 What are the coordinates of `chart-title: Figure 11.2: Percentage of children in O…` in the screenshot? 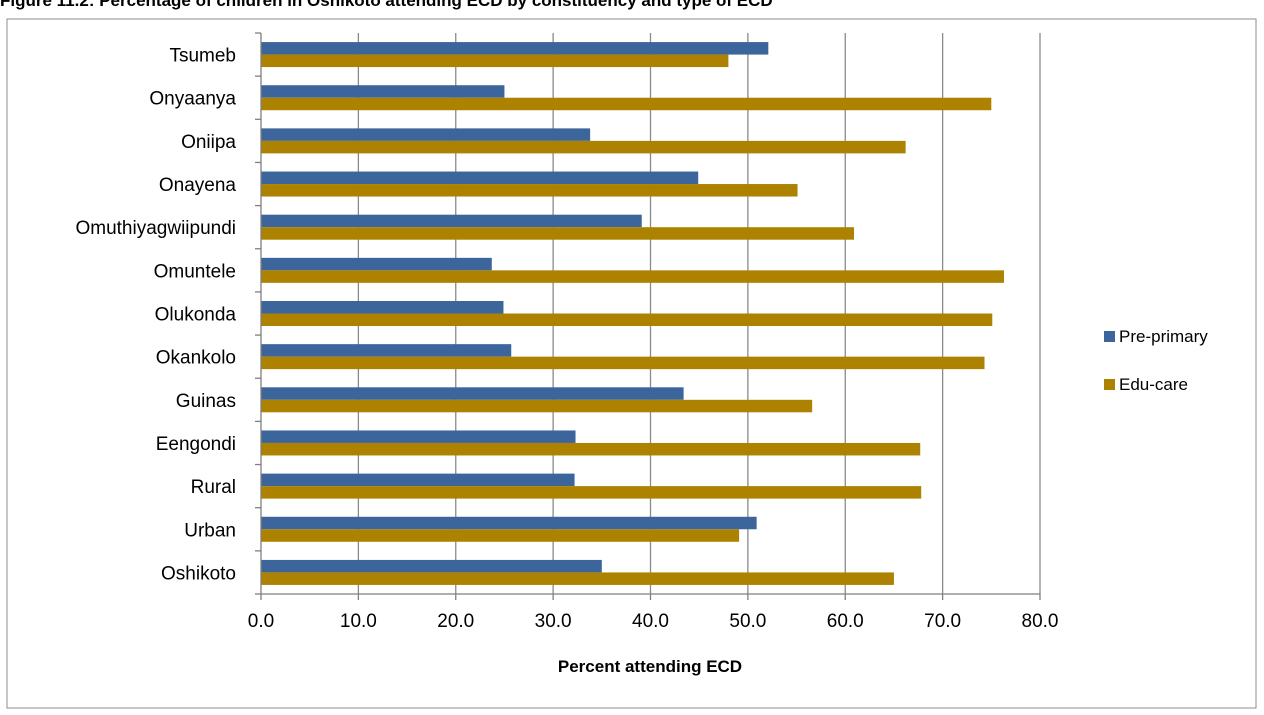 It's located at (386, 5).